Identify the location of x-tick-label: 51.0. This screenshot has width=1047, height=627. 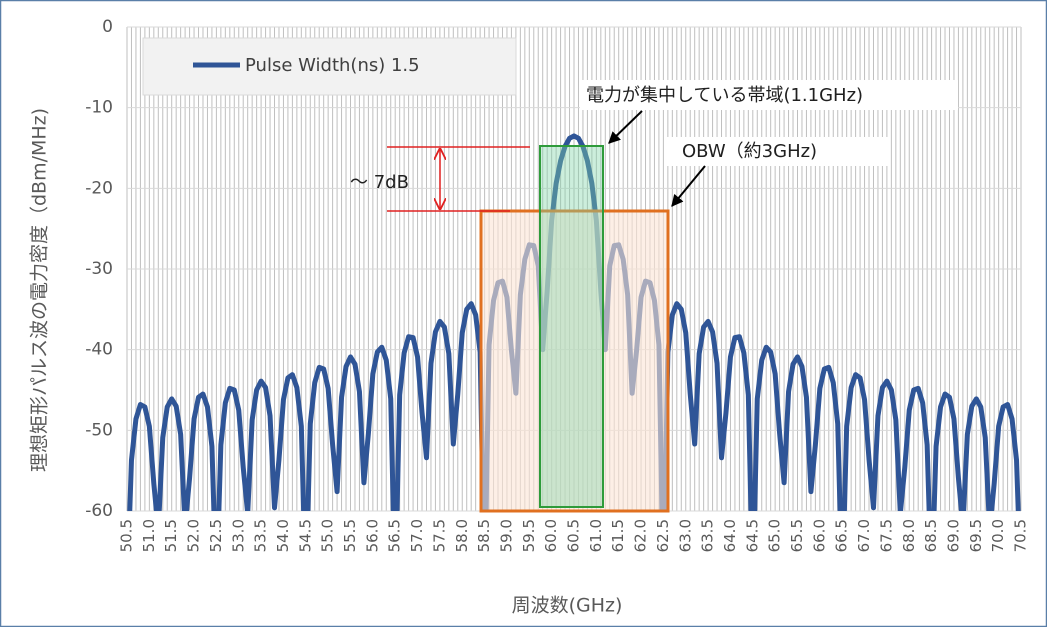
(149, 535).